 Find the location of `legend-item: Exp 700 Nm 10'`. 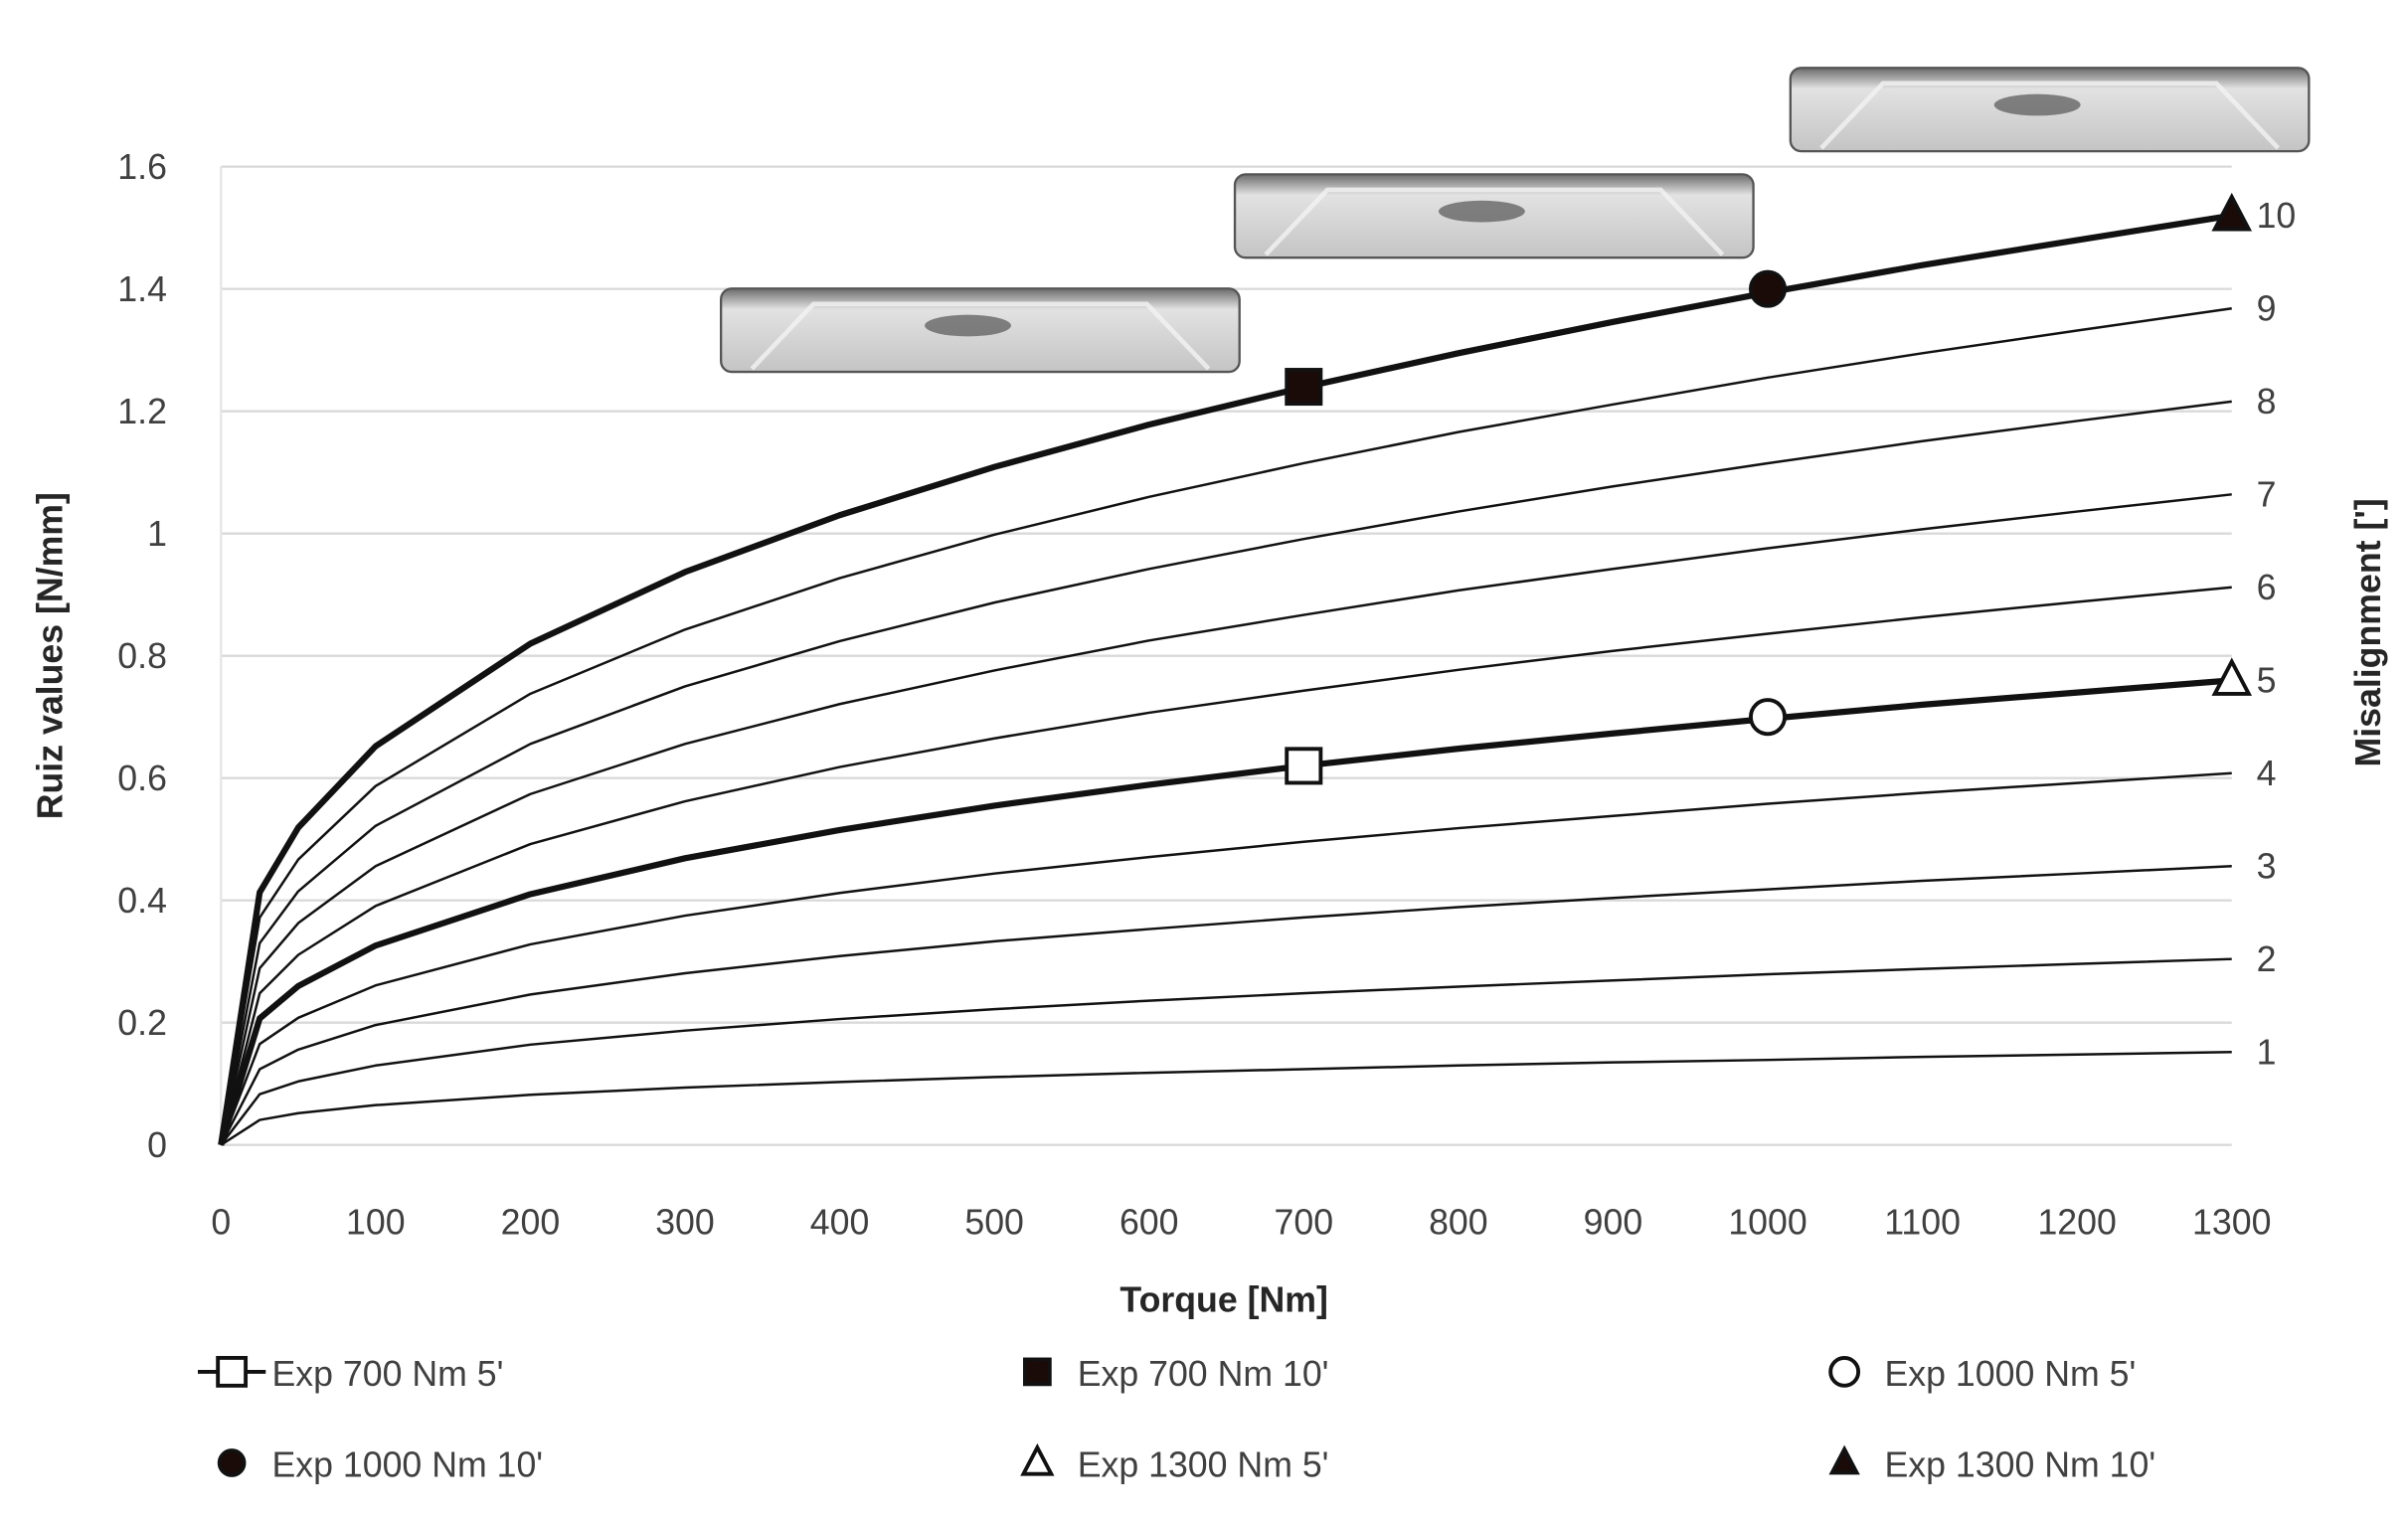

legend-item: Exp 700 Nm 10' is located at coordinates (1176, 1374).